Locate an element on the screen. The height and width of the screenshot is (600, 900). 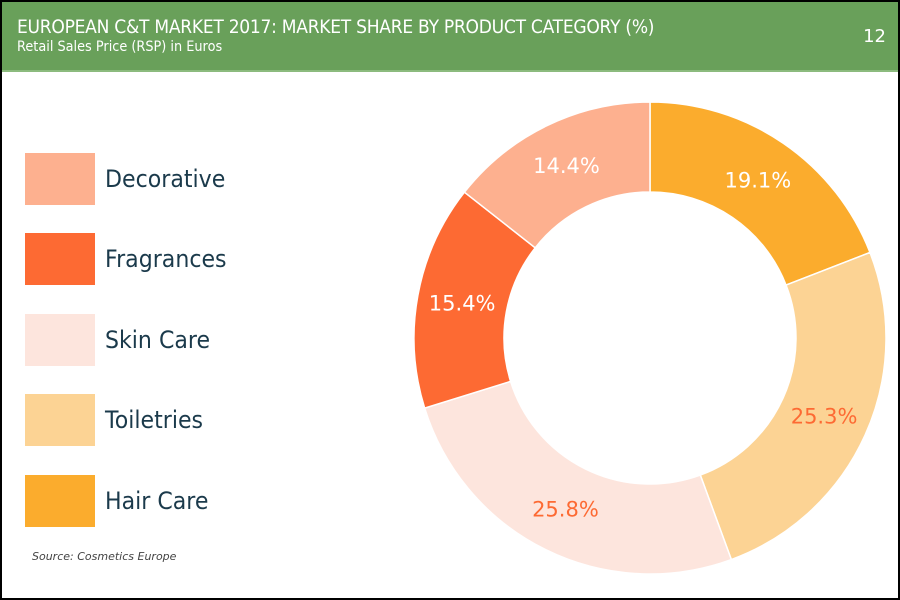
chart-subtitle: Retail Sales Price (RSP) in Euros is located at coordinates (120, 47).